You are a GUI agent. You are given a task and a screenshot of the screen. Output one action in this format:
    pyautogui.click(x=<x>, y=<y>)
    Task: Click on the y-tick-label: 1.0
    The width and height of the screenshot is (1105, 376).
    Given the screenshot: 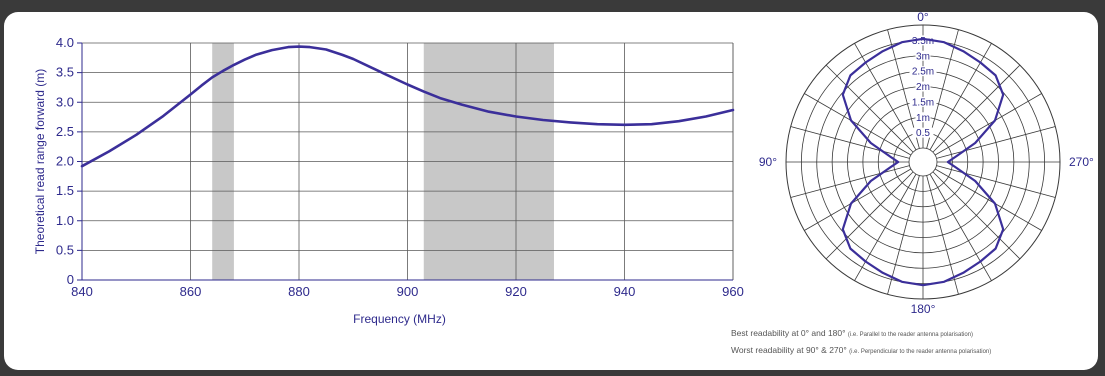 What is the action you would take?
    pyautogui.click(x=65, y=220)
    